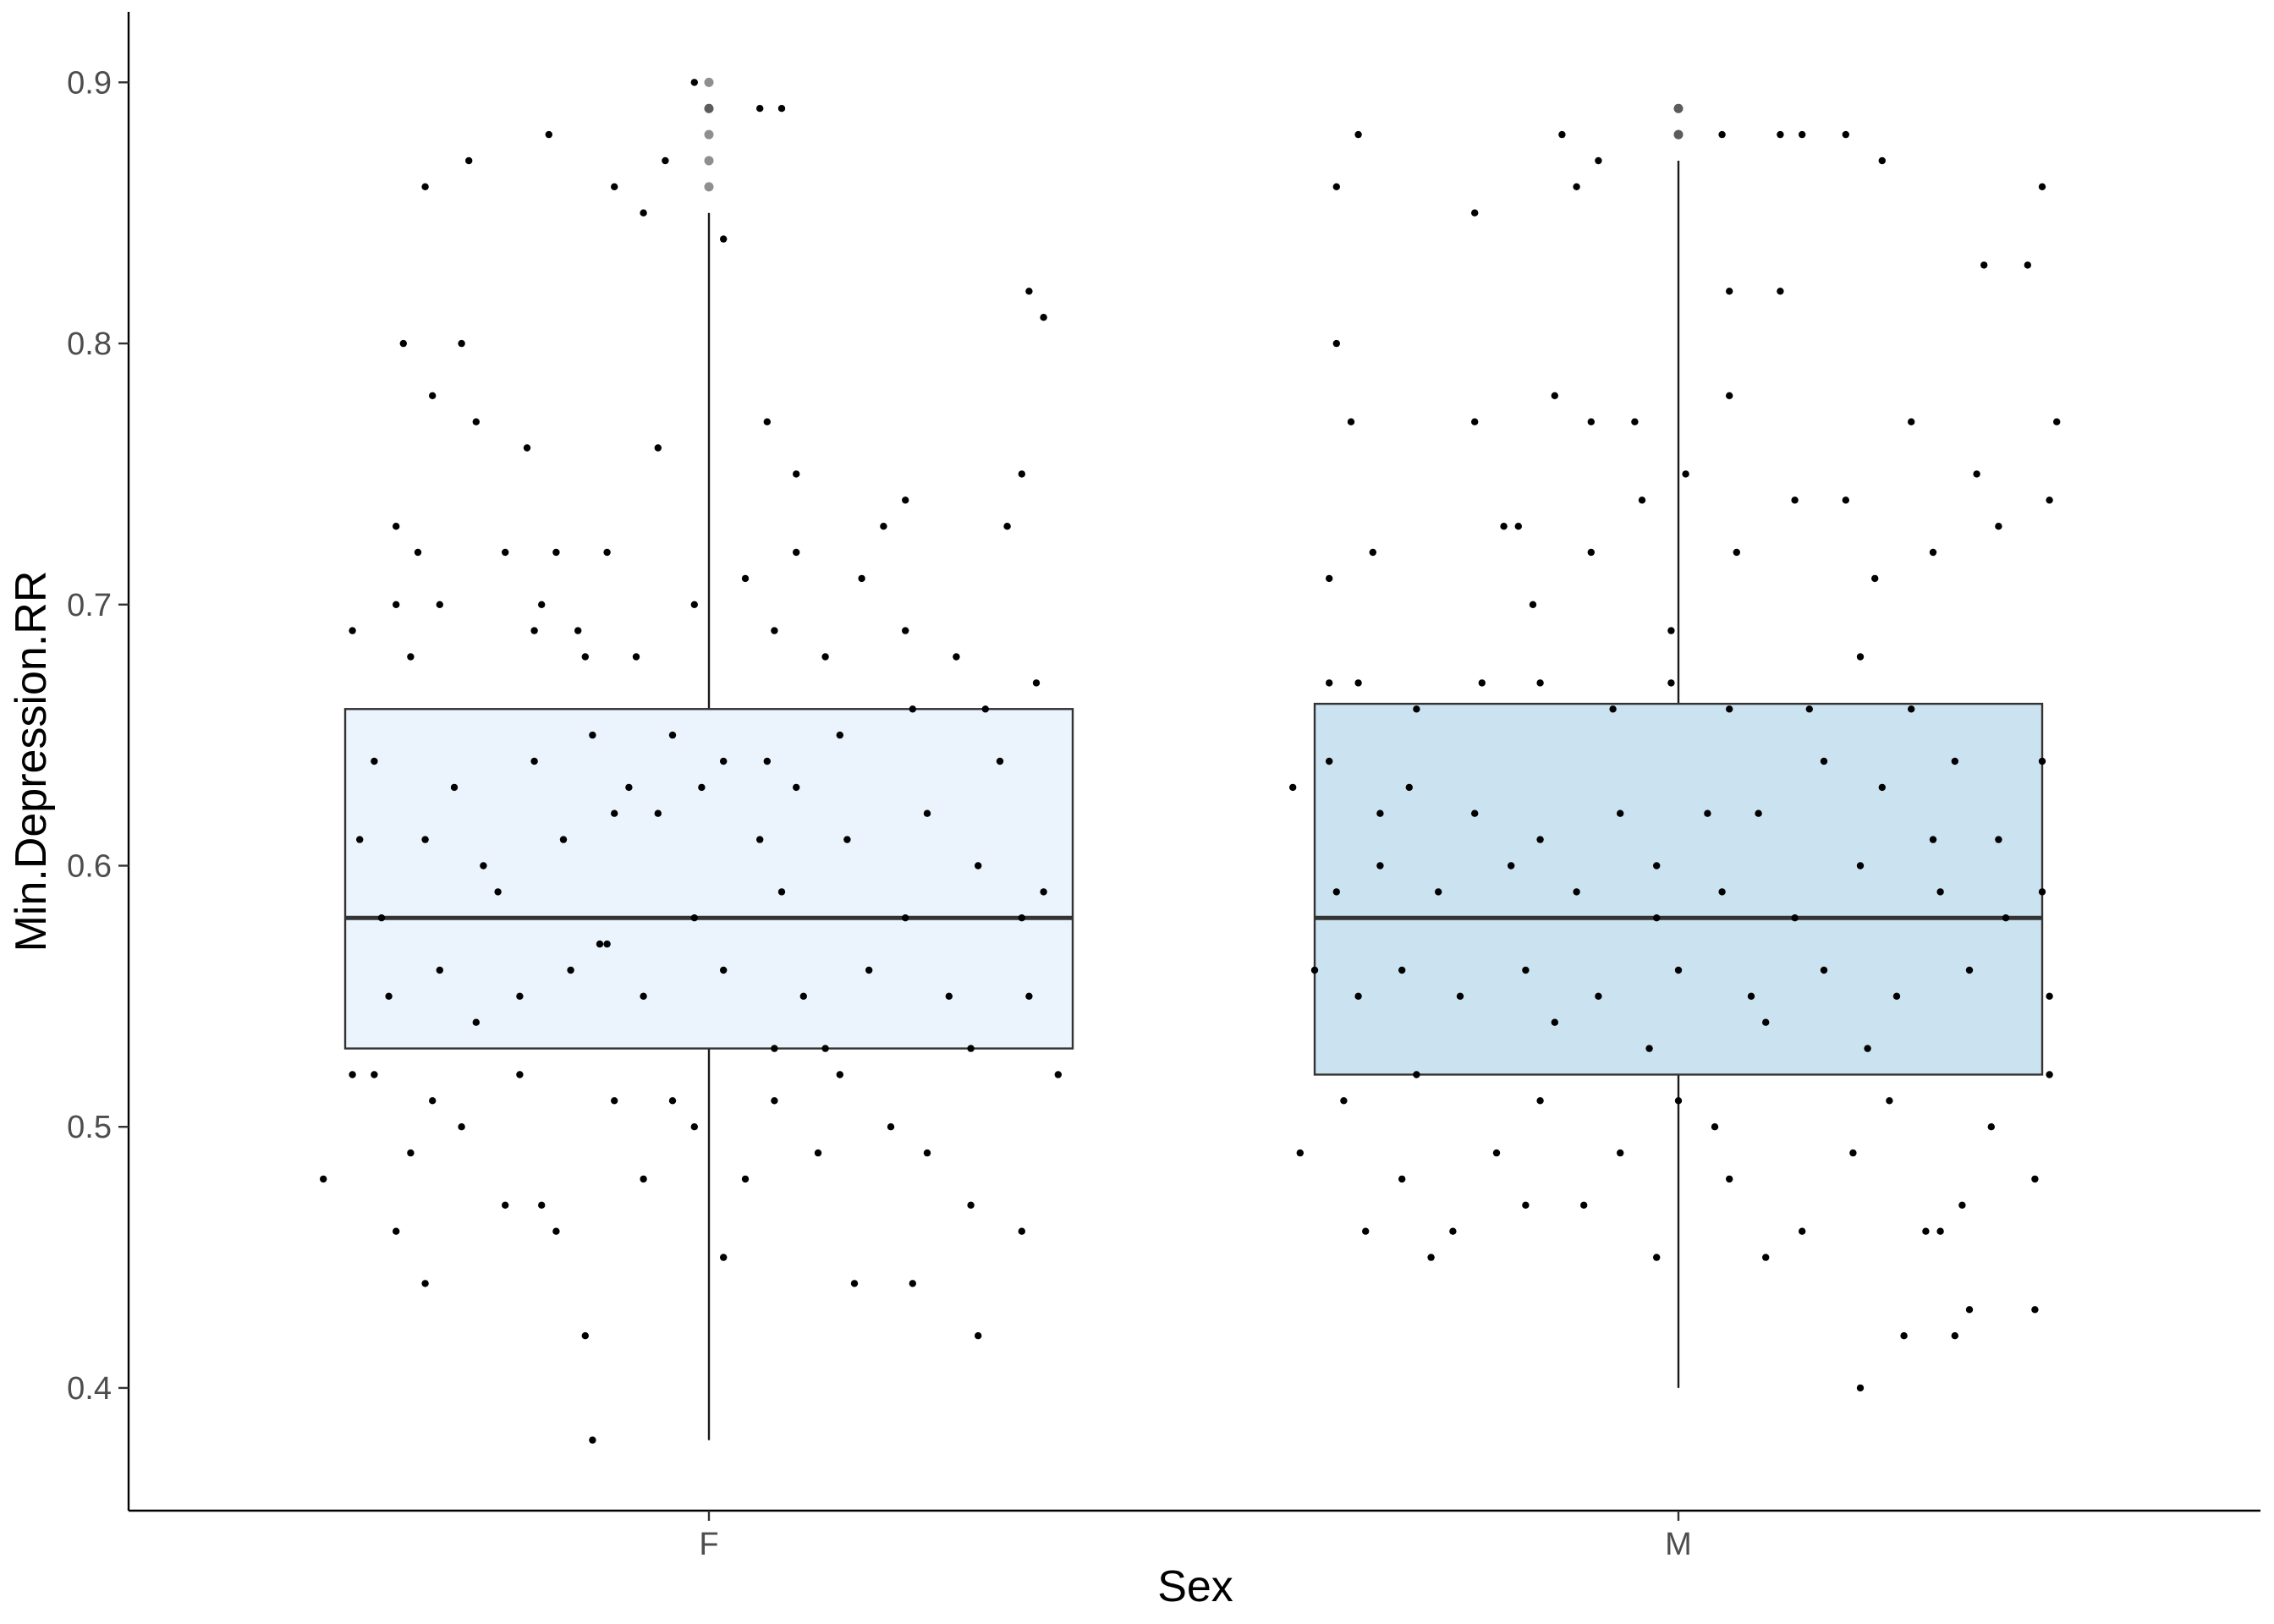 The height and width of the screenshot is (1624, 2274). Describe the element at coordinates (709, 161) in the screenshot. I see `outlier-point-f` at that location.